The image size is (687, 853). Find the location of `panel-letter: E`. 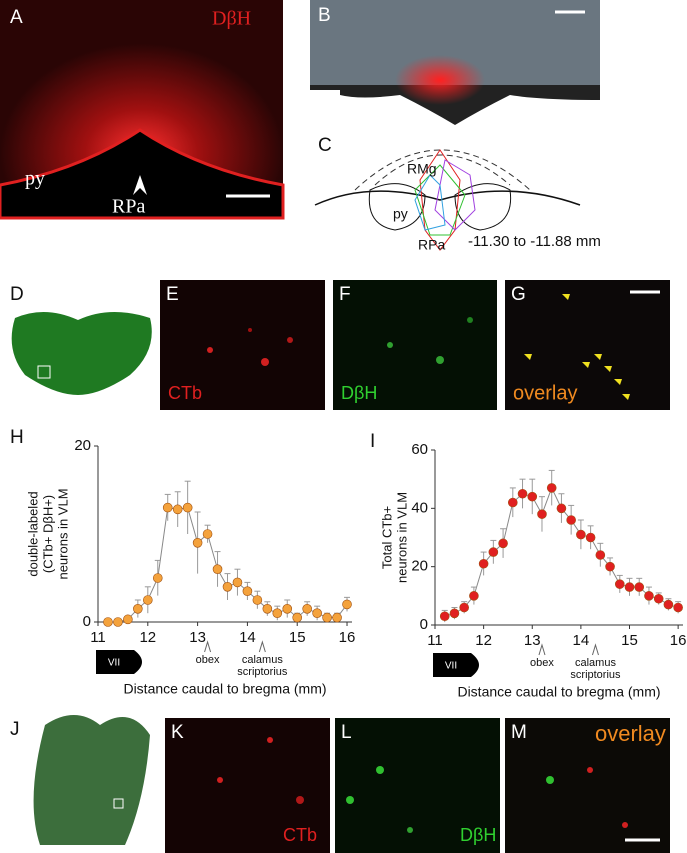

panel-letter: E is located at coordinates (172, 294).